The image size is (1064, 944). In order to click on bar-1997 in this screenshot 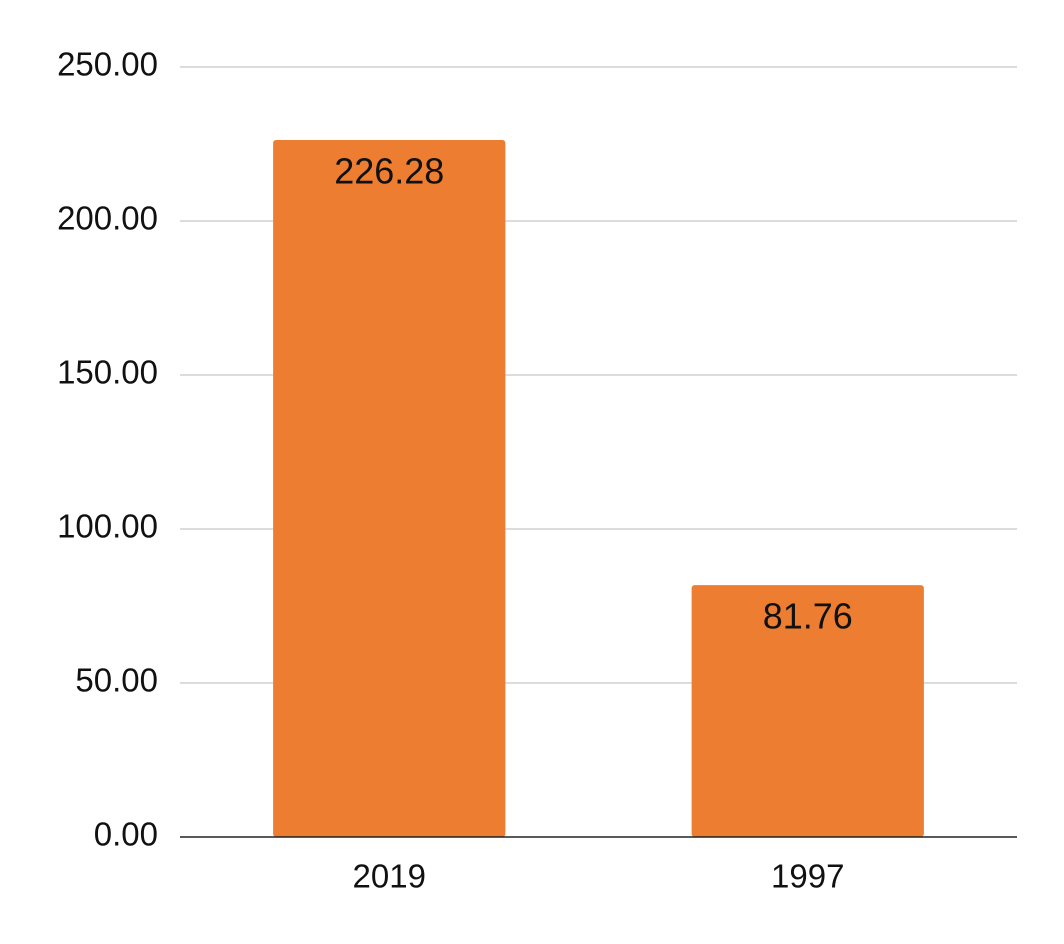, I will do `click(807, 711)`.